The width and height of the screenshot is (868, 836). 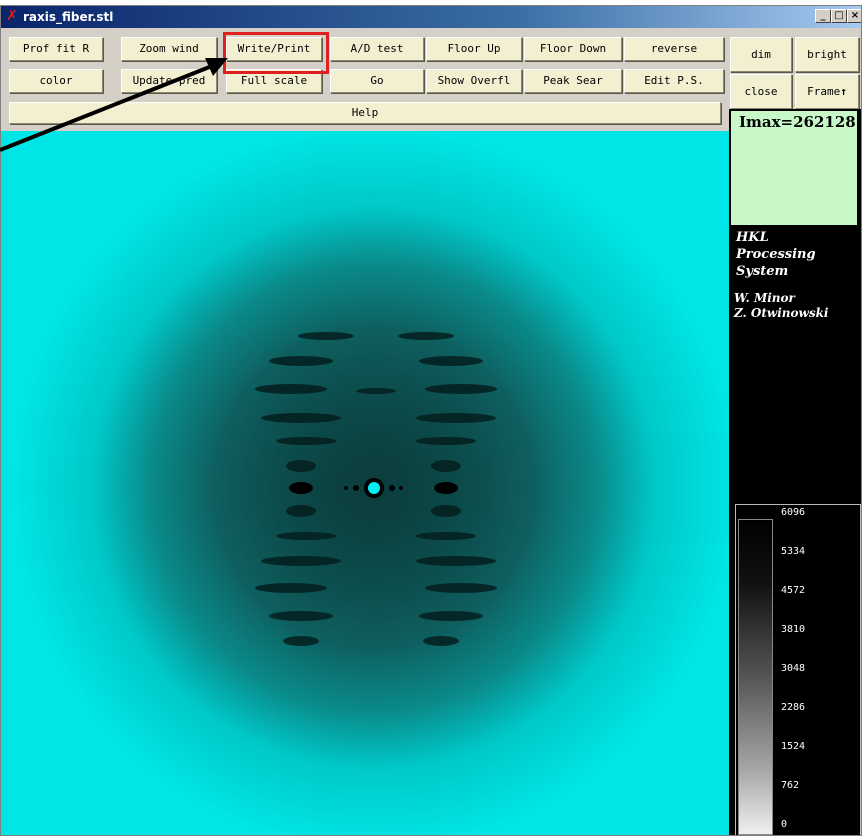 I want to click on hkl-line: Processing, so click(x=776, y=254).